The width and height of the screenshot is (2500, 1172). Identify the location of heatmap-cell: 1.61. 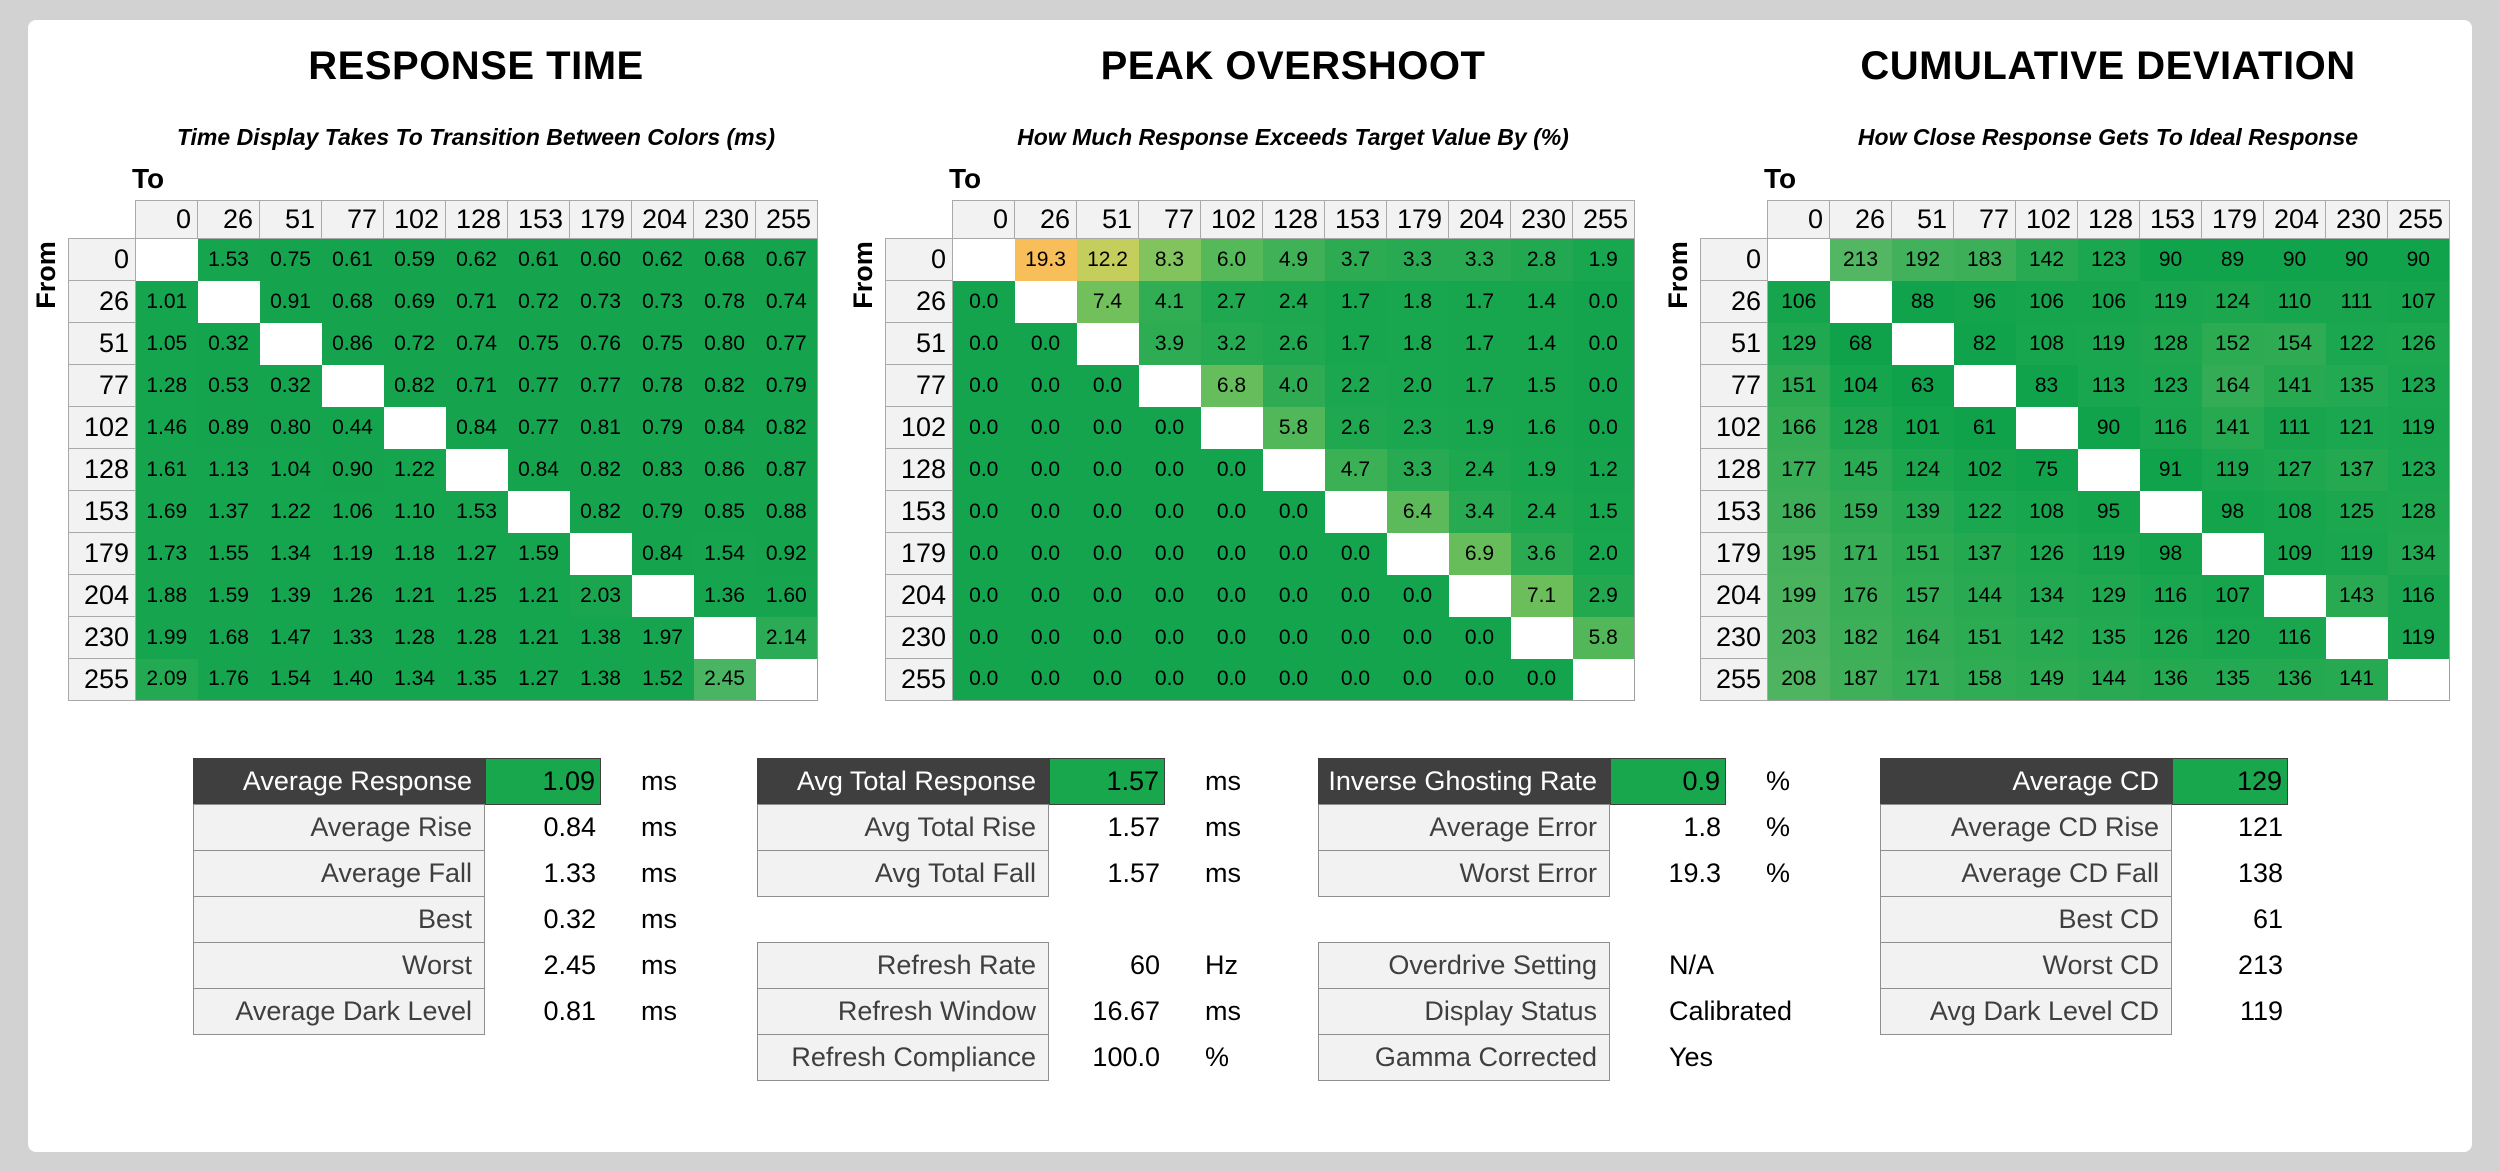
(166, 469).